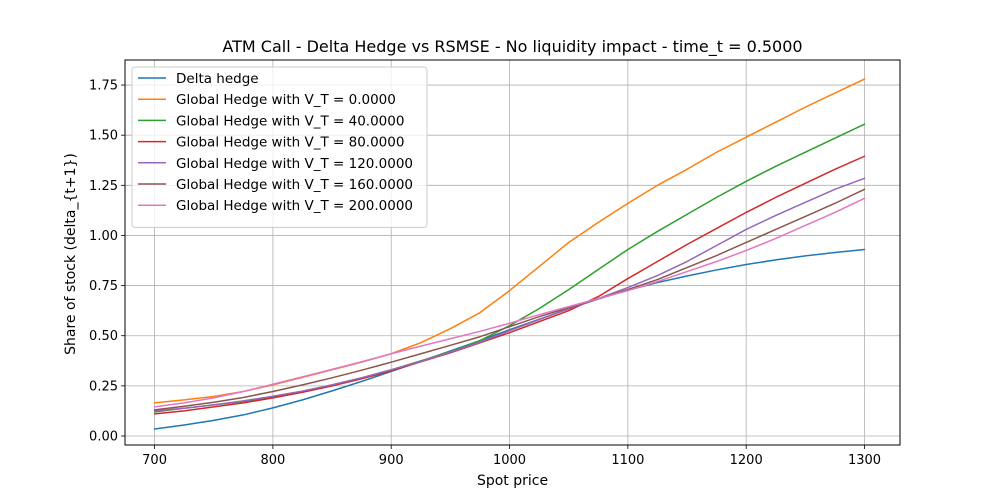  I want to click on x-tick-label: 900, so click(391, 460).